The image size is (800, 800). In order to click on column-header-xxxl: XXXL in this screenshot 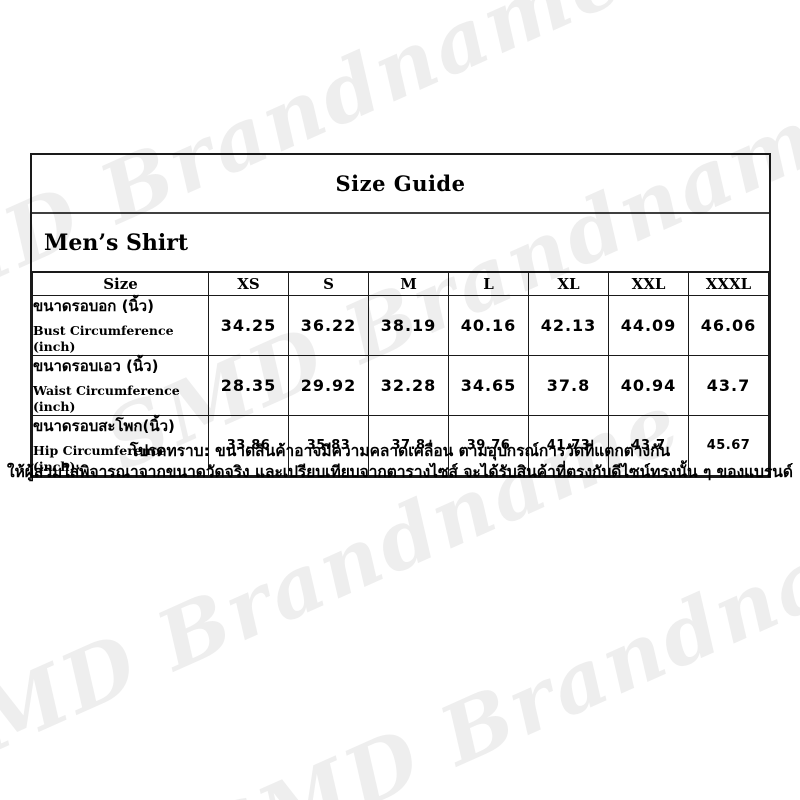, I will do `click(728, 283)`.